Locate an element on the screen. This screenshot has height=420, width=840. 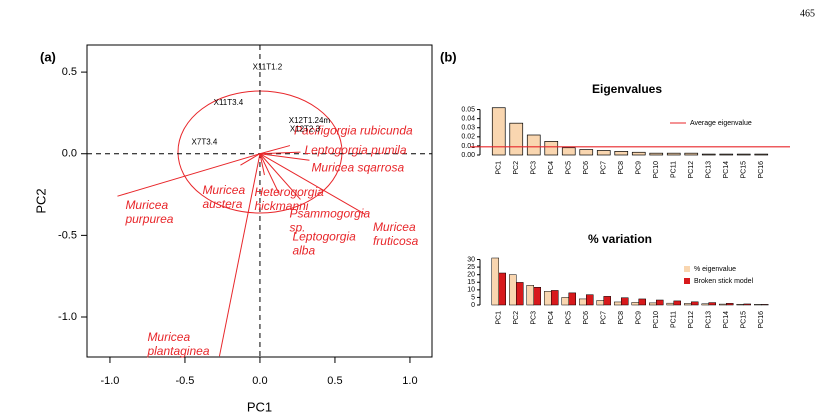
y-tick-label: 0.03 is located at coordinates (468, 128).